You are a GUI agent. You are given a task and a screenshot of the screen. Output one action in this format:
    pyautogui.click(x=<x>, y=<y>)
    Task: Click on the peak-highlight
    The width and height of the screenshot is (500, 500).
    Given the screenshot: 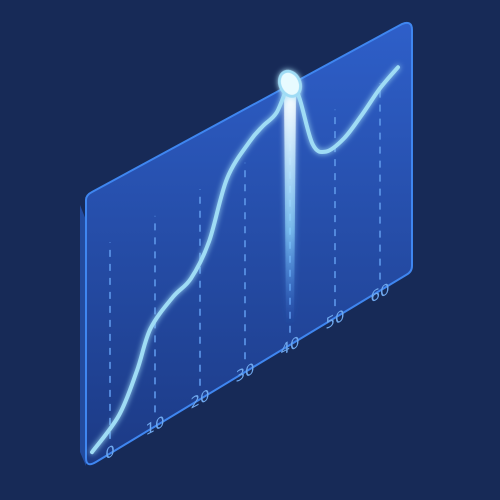 What is the action you would take?
    pyautogui.click(x=290, y=206)
    